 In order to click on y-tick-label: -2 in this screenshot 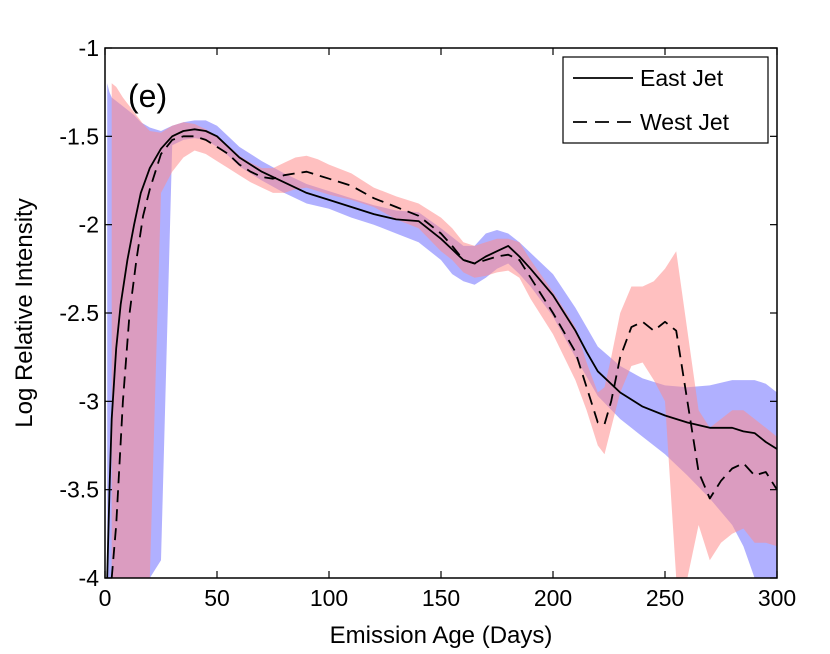, I will do `click(89, 225)`.